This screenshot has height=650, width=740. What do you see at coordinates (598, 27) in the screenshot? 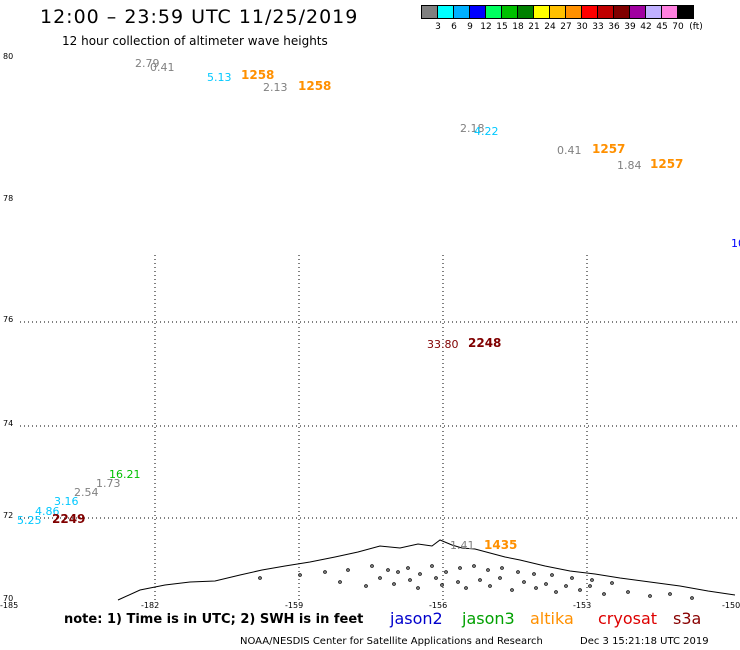
I see `legend-label: 33` at bounding box center [598, 27].